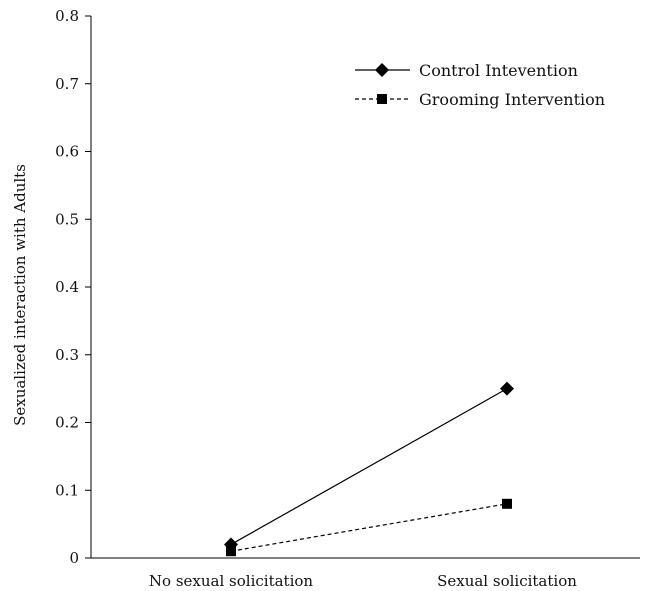 This screenshot has height=591, width=649. I want to click on series-layer, so click(369, 469).